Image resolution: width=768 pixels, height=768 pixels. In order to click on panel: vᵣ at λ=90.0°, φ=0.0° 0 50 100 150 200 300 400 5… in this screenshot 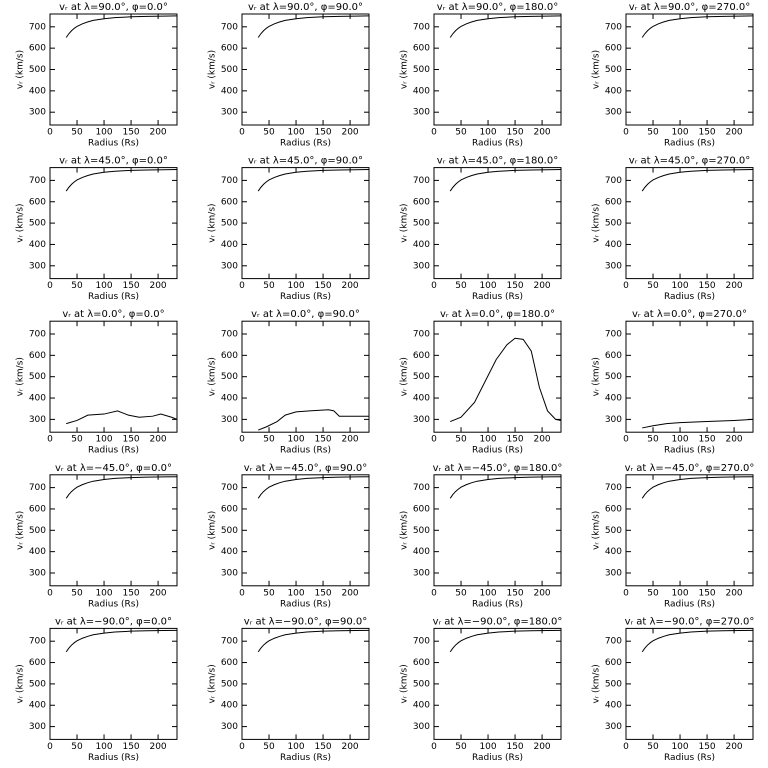, I will do `click(97, 75)`.